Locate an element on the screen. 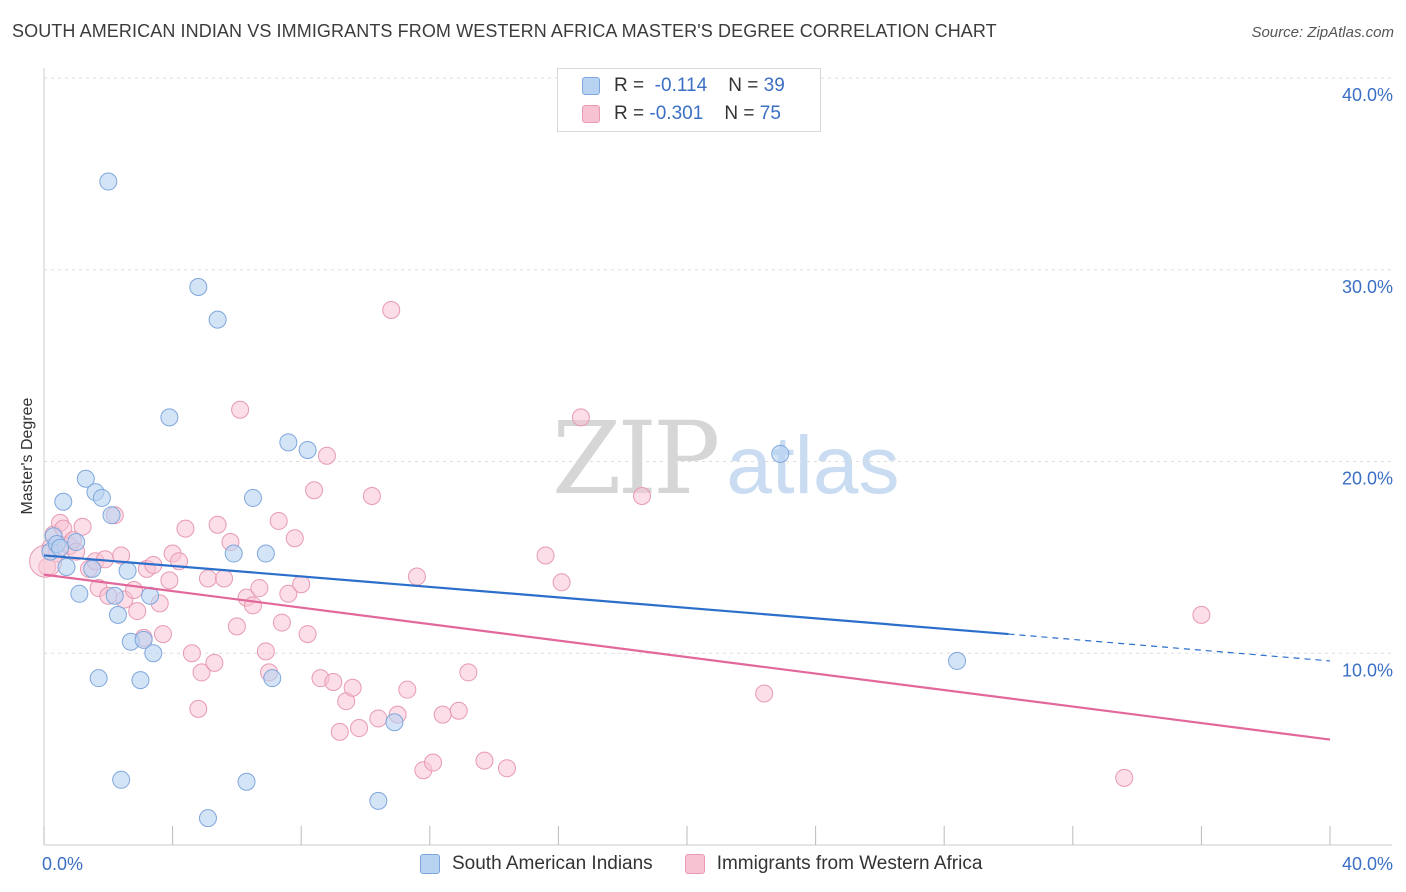  legend-r-value: -0.114 is located at coordinates (681, 85).